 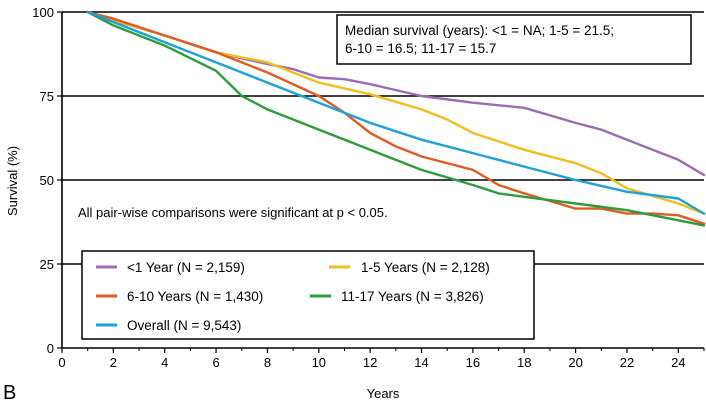 What do you see at coordinates (412, 296) in the screenshot?
I see `legend-label-11-17: 11-17 Years (N = 3,826)` at bounding box center [412, 296].